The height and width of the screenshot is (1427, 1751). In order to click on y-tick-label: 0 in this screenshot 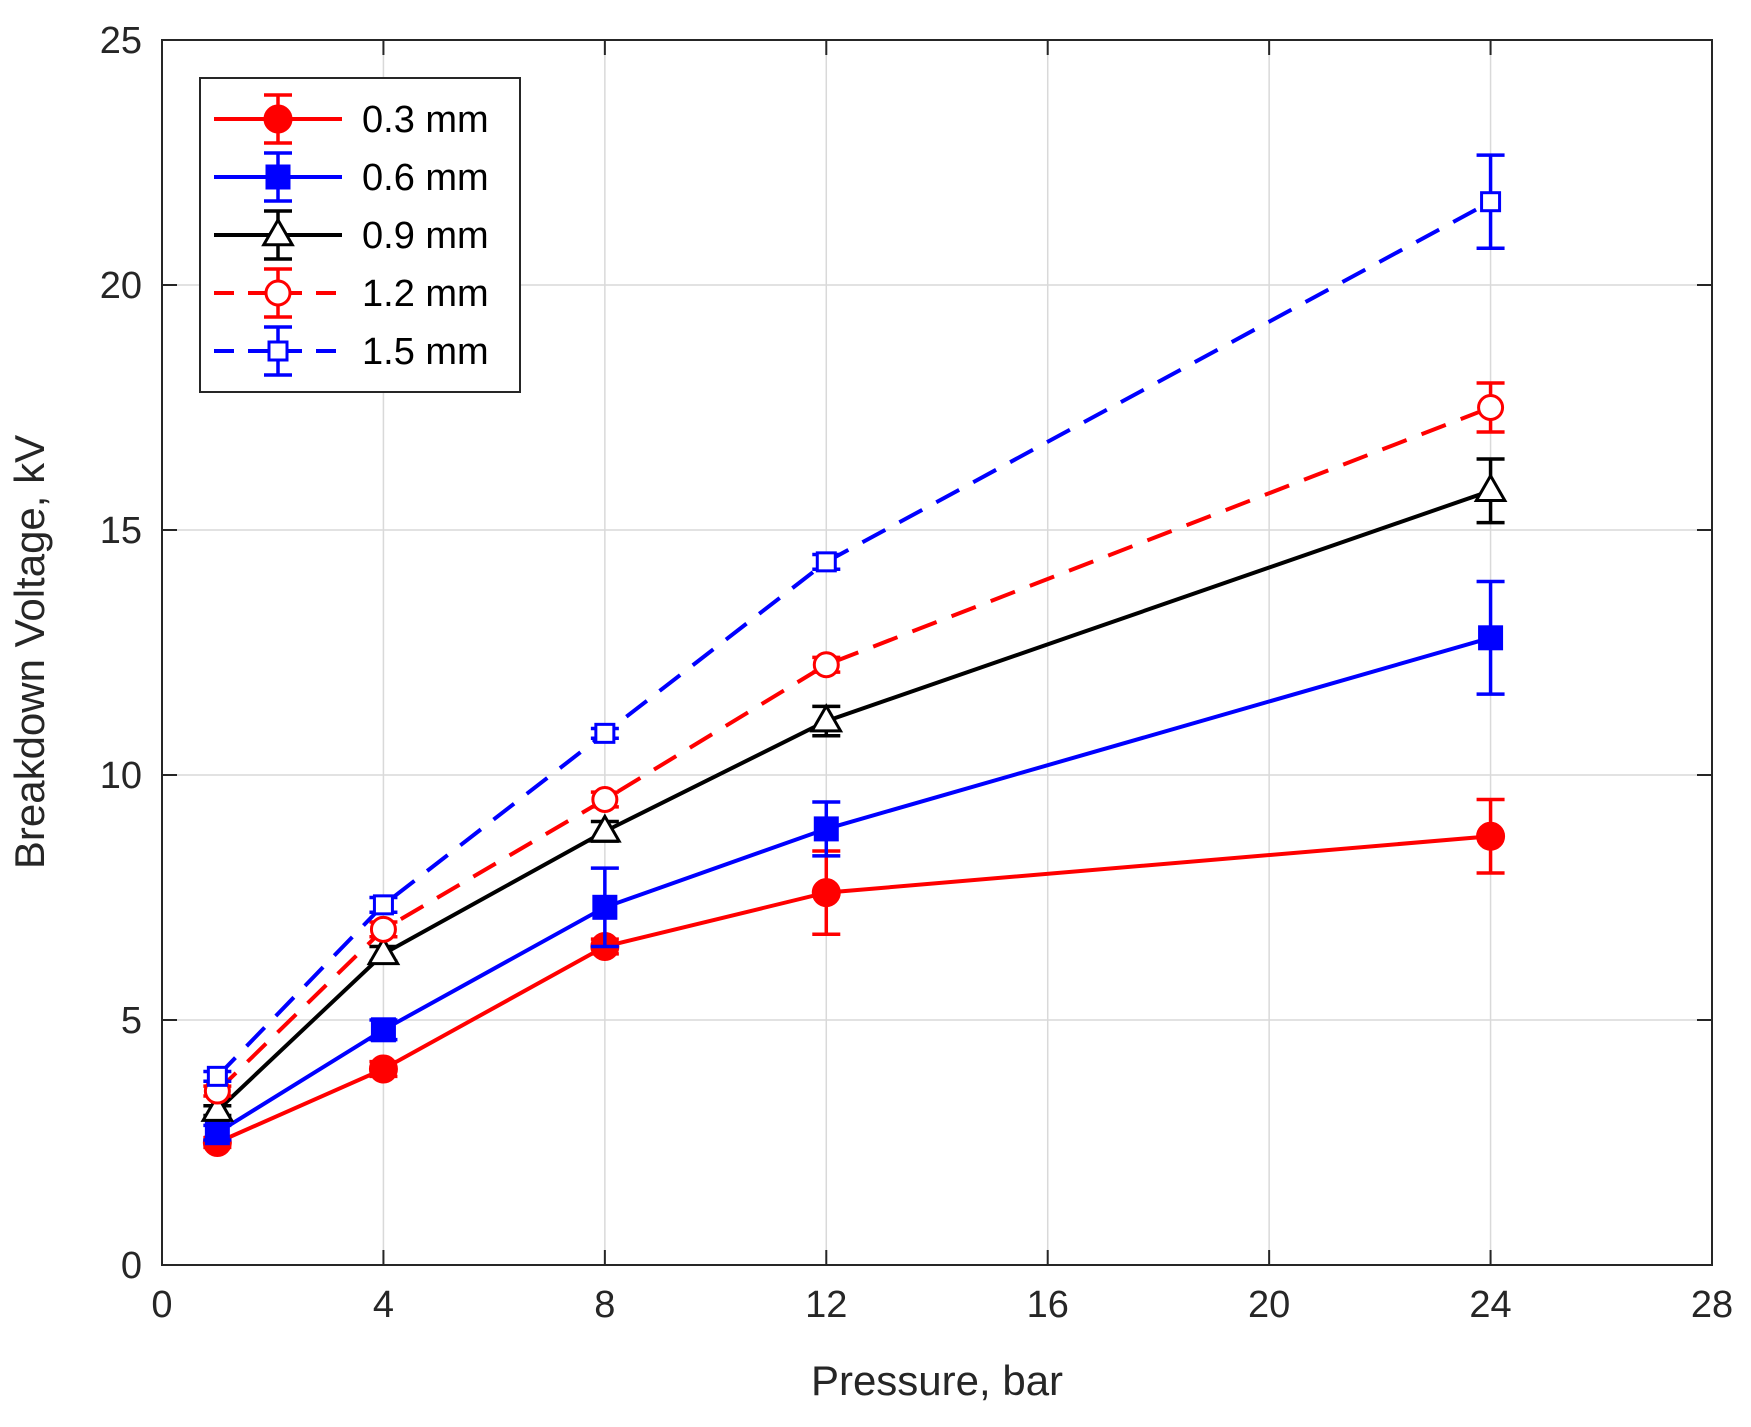, I will do `click(131, 1266)`.